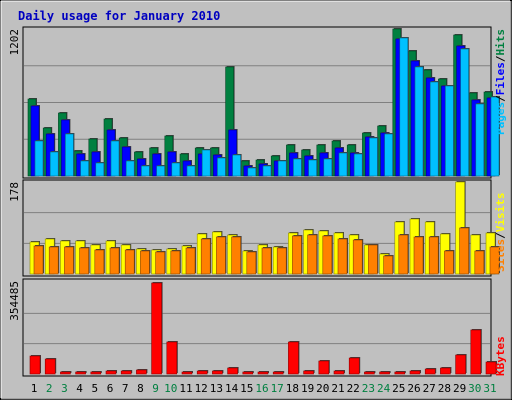 The image size is (512, 400). What do you see at coordinates (489, 388) in the screenshot?
I see `x-tick-label: 31` at bounding box center [489, 388].